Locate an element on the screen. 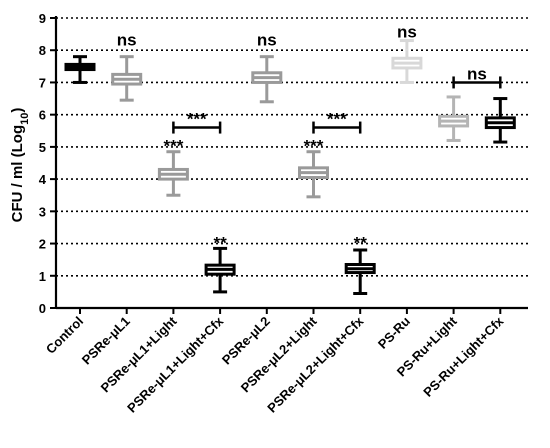 The width and height of the screenshot is (550, 448). y-axis-label: CFU / ml (Log10) is located at coordinates (20, 165).